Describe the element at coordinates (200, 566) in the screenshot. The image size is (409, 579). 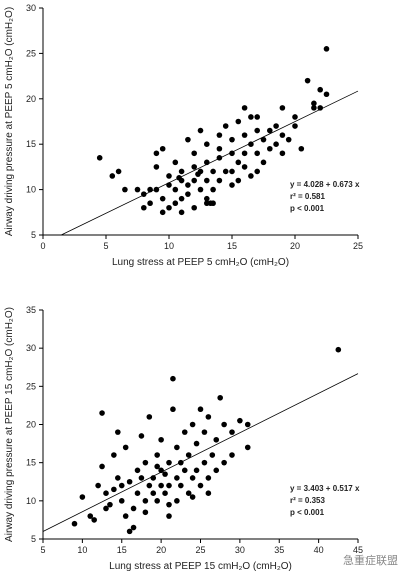
I see `x-axis-label: Lung stress at PEEP 15 cmH₂O (cmH₂O)` at that location.